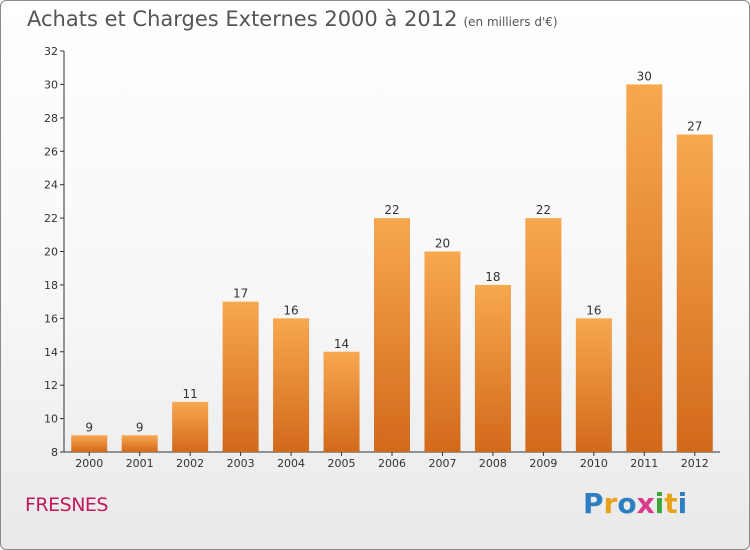 Image resolution: width=750 pixels, height=550 pixels. Describe the element at coordinates (240, 294) in the screenshot. I see `bar-value-label: 17` at that location.